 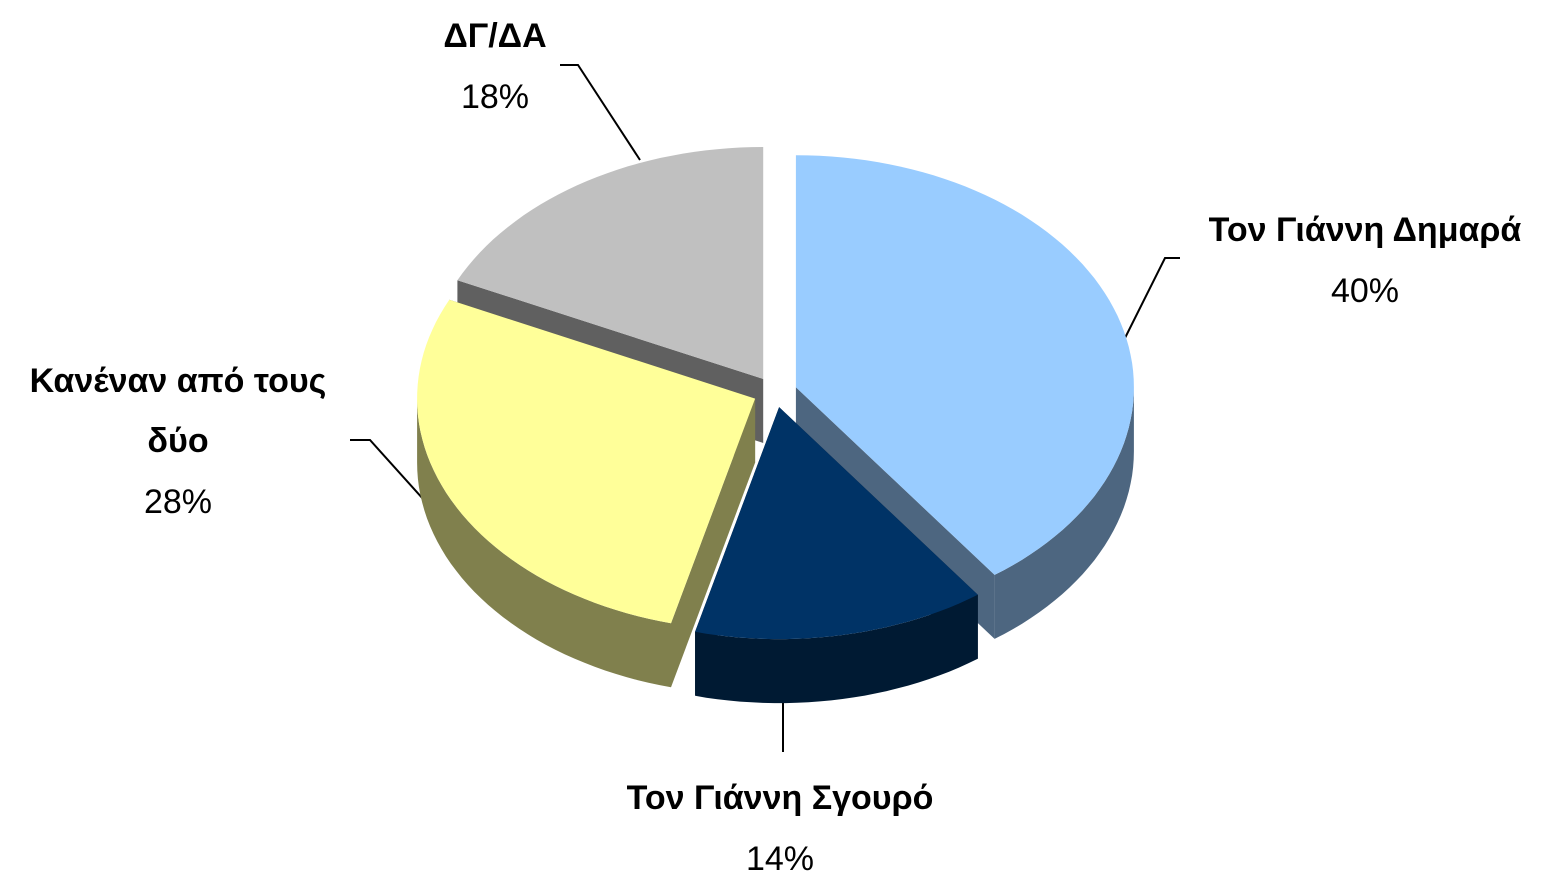 I want to click on label-line: δύο, so click(x=177, y=441).